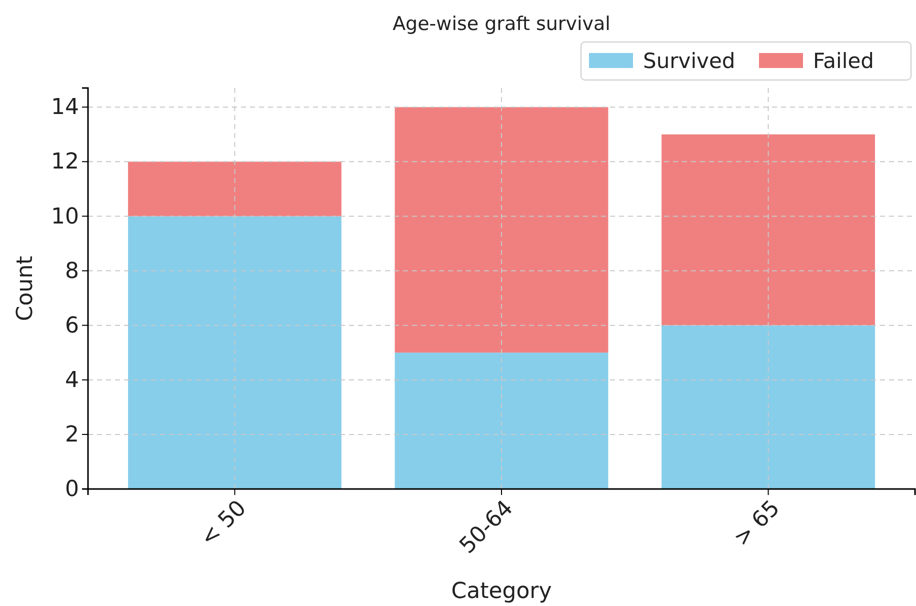  I want to click on y-tick-label: 12, so click(65, 162).